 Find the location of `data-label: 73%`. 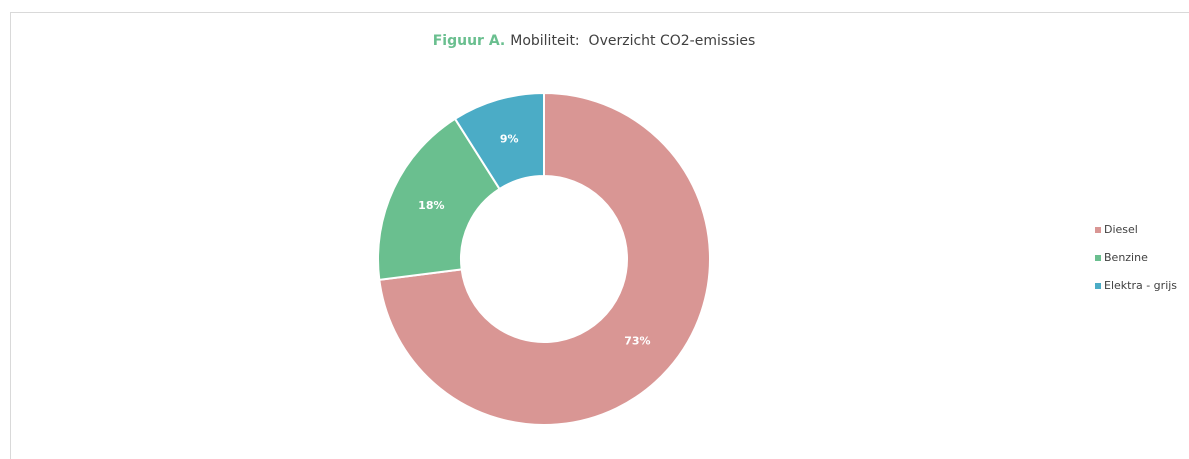

data-label: 73% is located at coordinates (637, 340).